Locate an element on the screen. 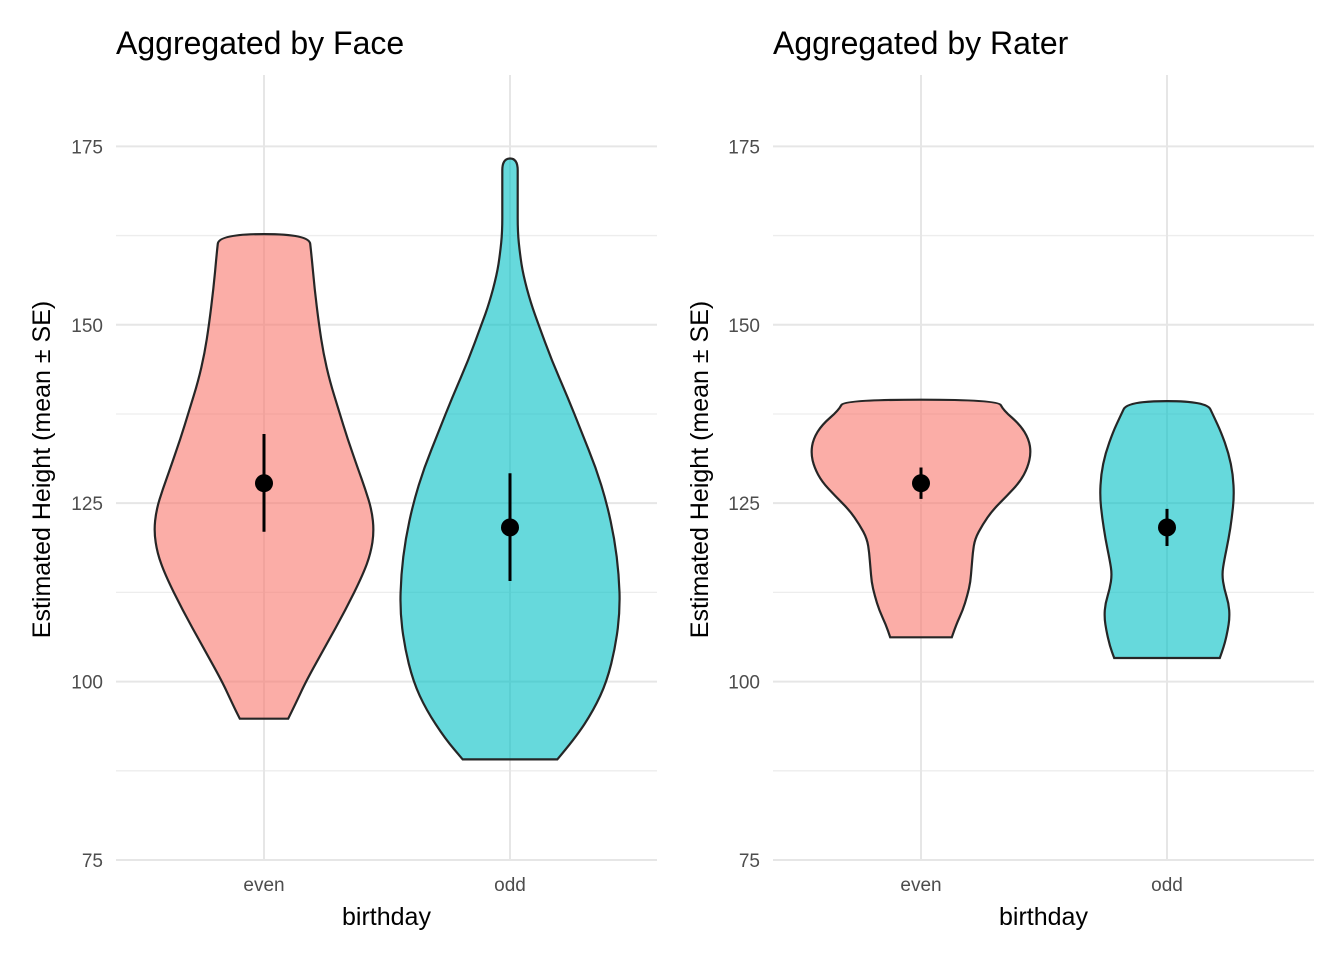 This screenshot has width=1344, height=960. panel-title: Aggregated by Face is located at coordinates (260, 43).